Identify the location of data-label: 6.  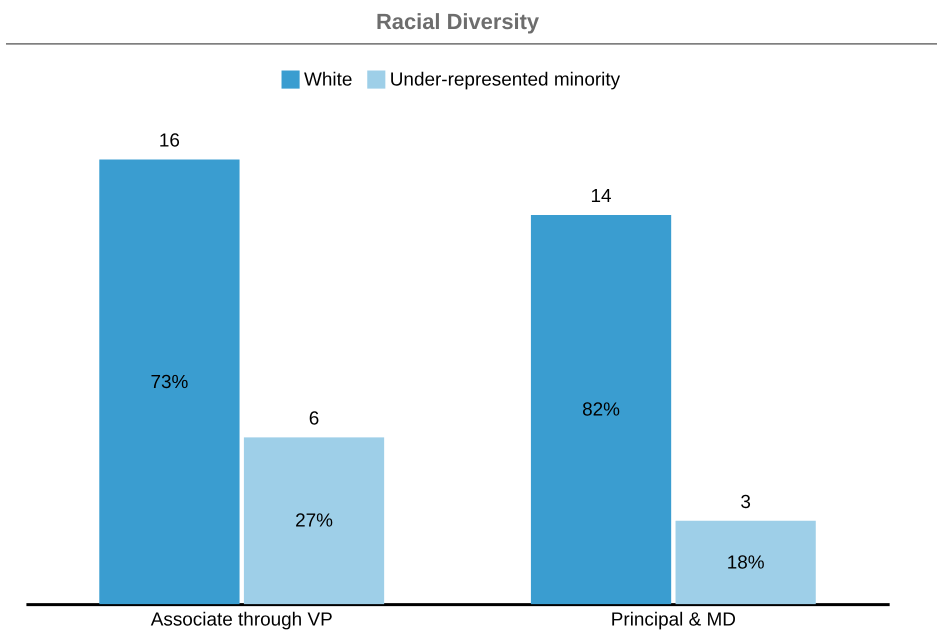
(314, 419).